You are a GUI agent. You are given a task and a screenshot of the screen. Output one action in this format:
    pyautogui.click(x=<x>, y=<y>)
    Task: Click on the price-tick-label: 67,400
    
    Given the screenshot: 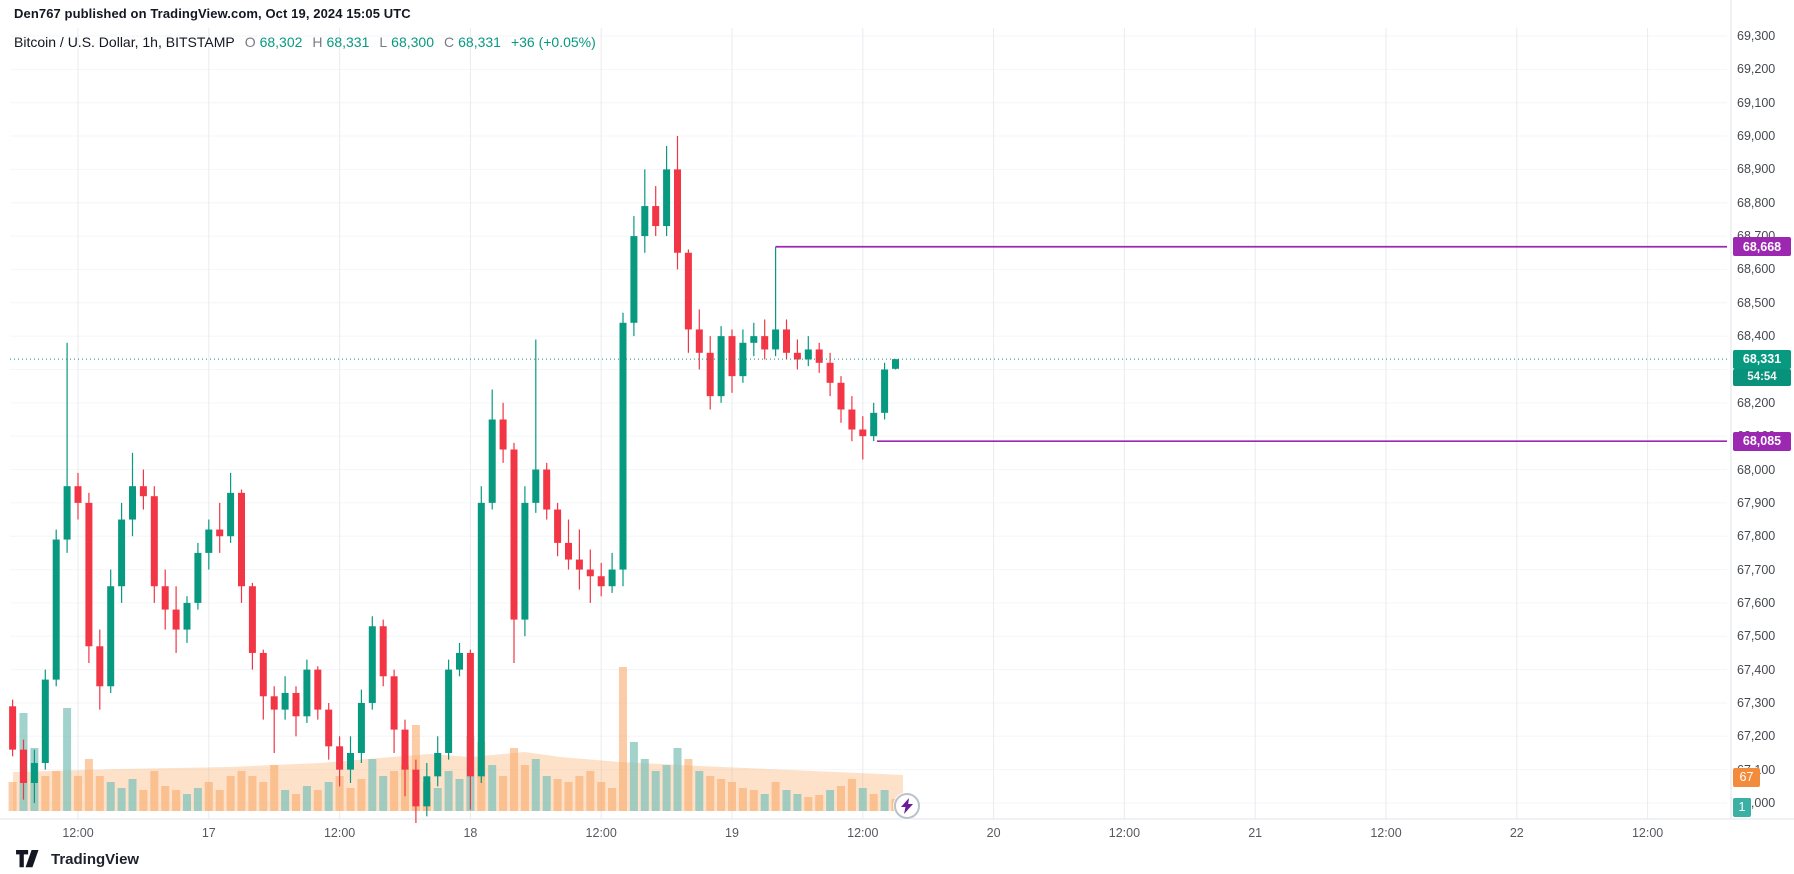 What is the action you would take?
    pyautogui.click(x=1756, y=669)
    